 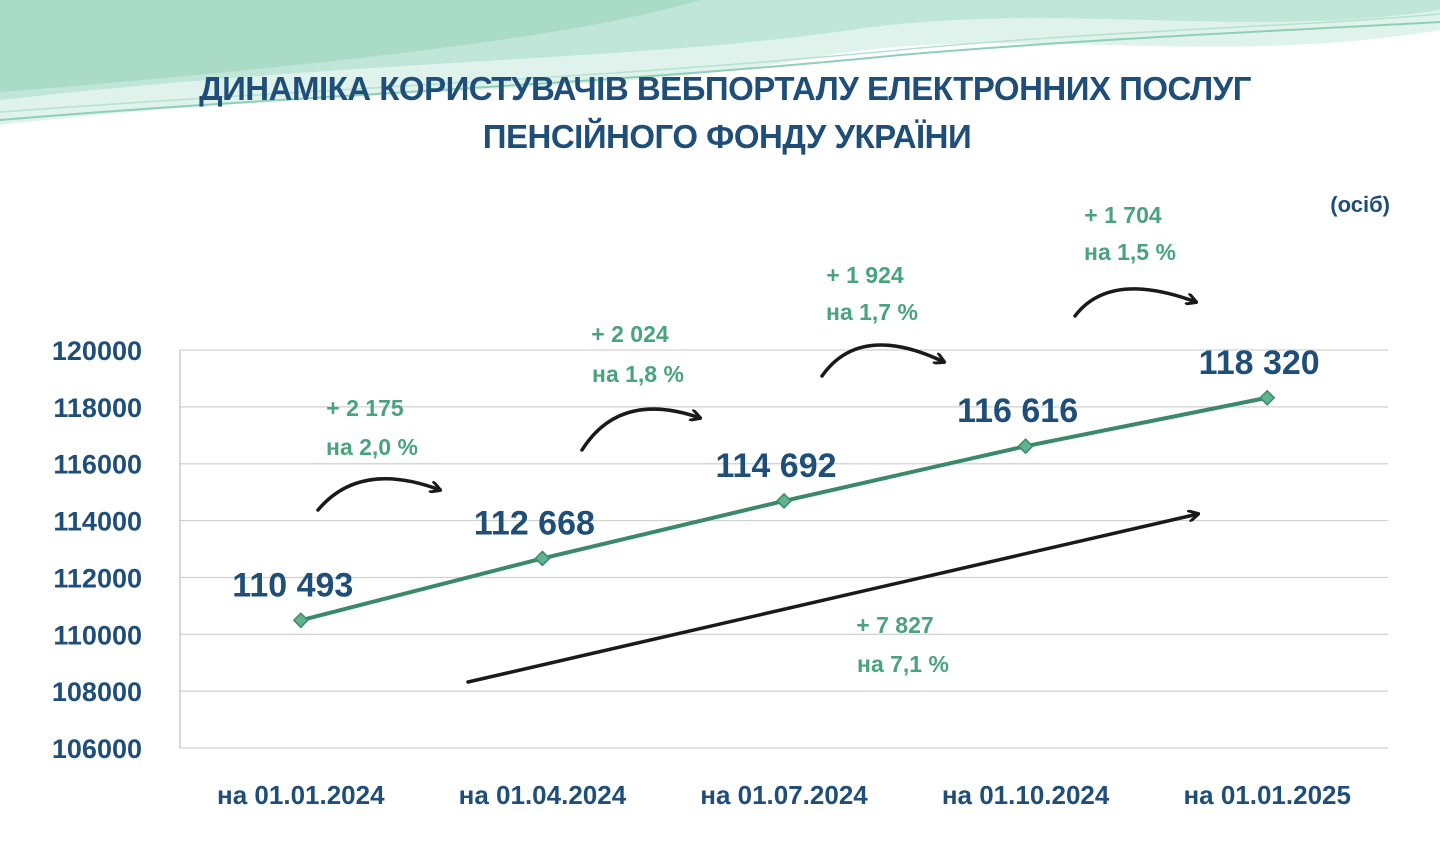 I want to click on annotation-4-percent: на 1,5 %, so click(x=1130, y=252).